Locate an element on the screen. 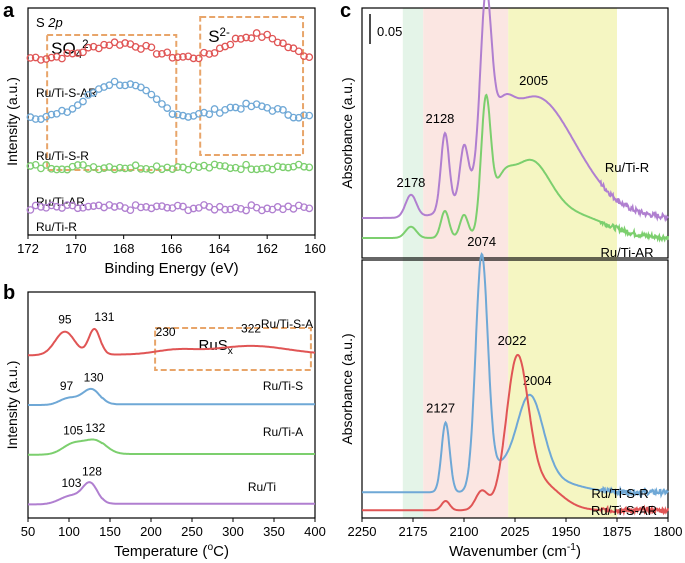 The height and width of the screenshot is (563, 685). panel-c-bottom-ylabel: Absorbance (a.u.) is located at coordinates (347, 388).